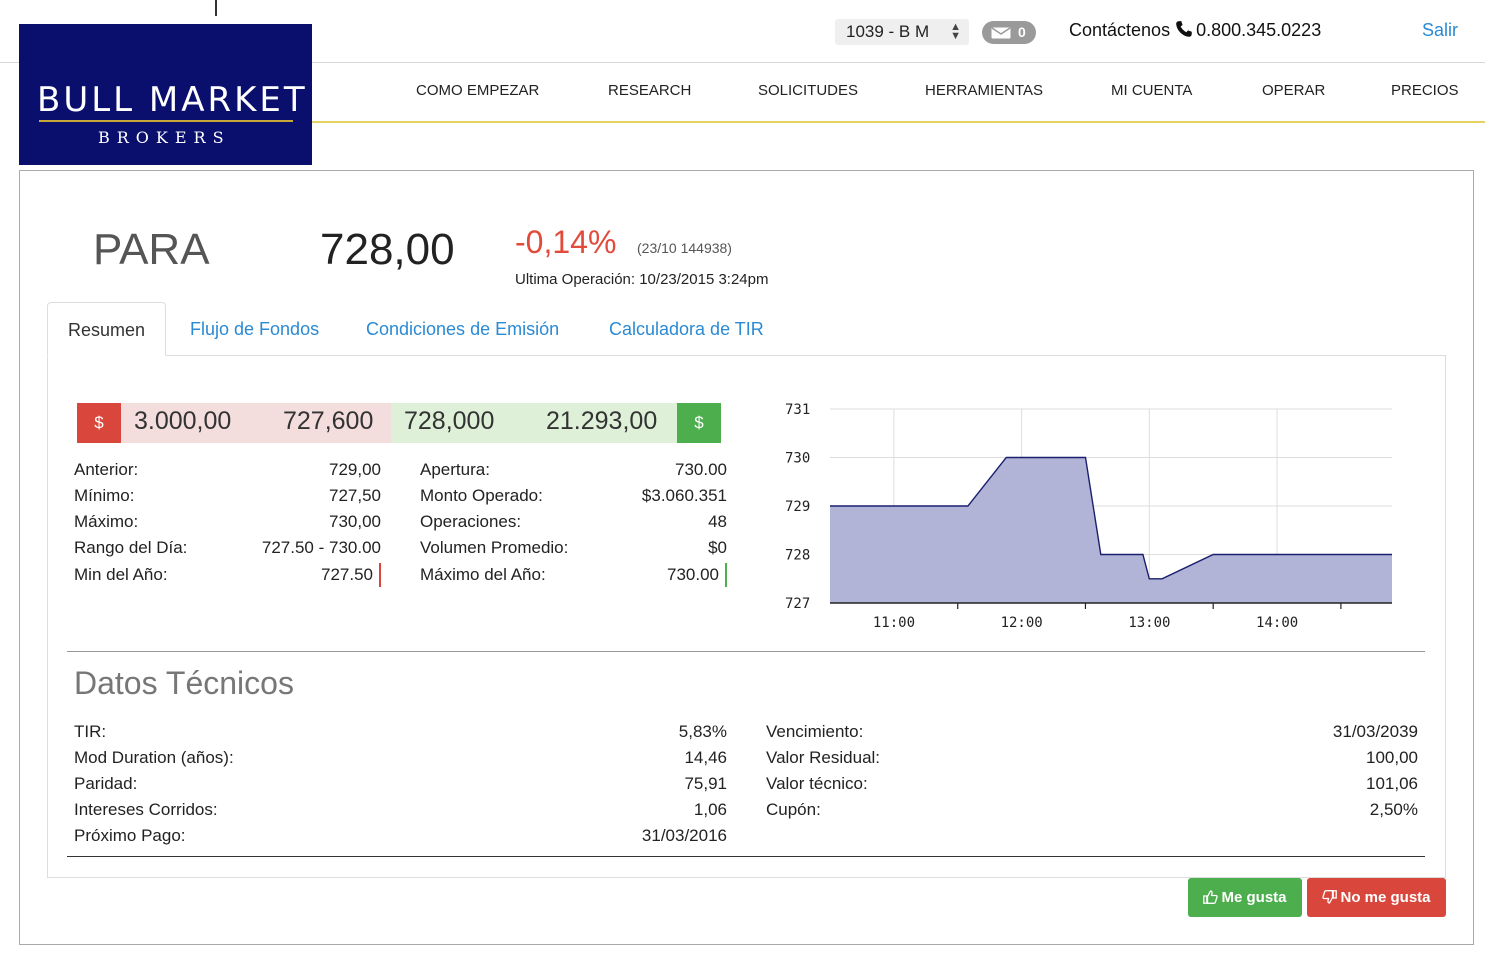  What do you see at coordinates (702, 731) in the screenshot?
I see `tech-value: 5,83%` at bounding box center [702, 731].